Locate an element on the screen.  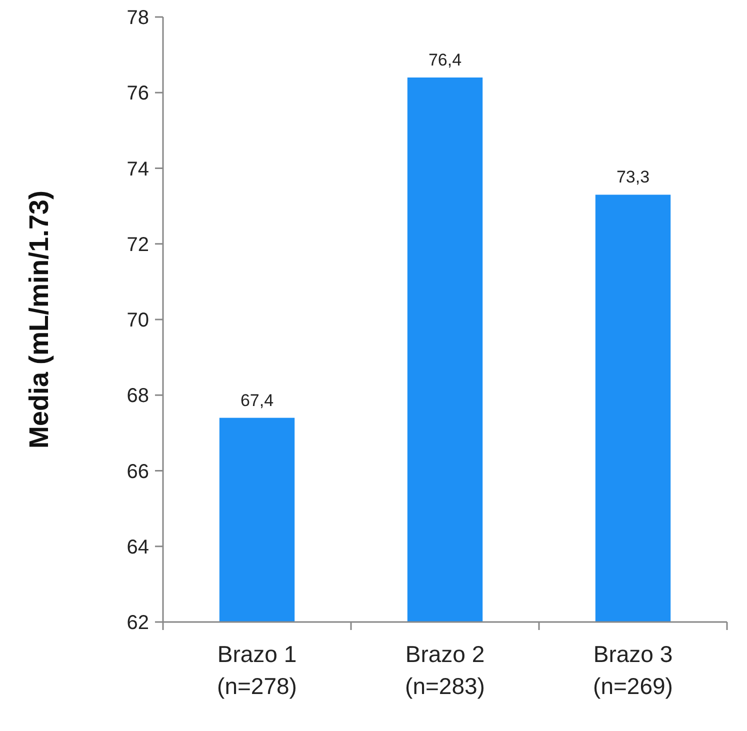
data-label: 73,3 is located at coordinates (633, 177).